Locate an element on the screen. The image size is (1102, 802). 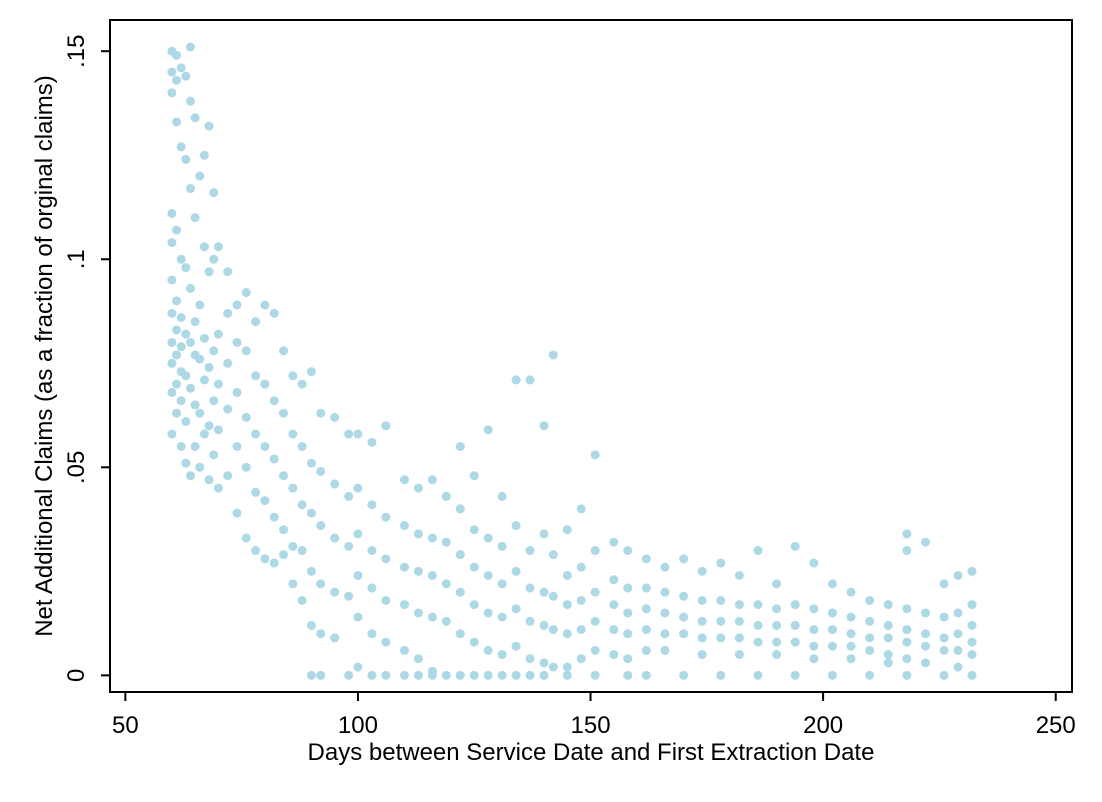
x-tick-label: 150 is located at coordinates (591, 725).